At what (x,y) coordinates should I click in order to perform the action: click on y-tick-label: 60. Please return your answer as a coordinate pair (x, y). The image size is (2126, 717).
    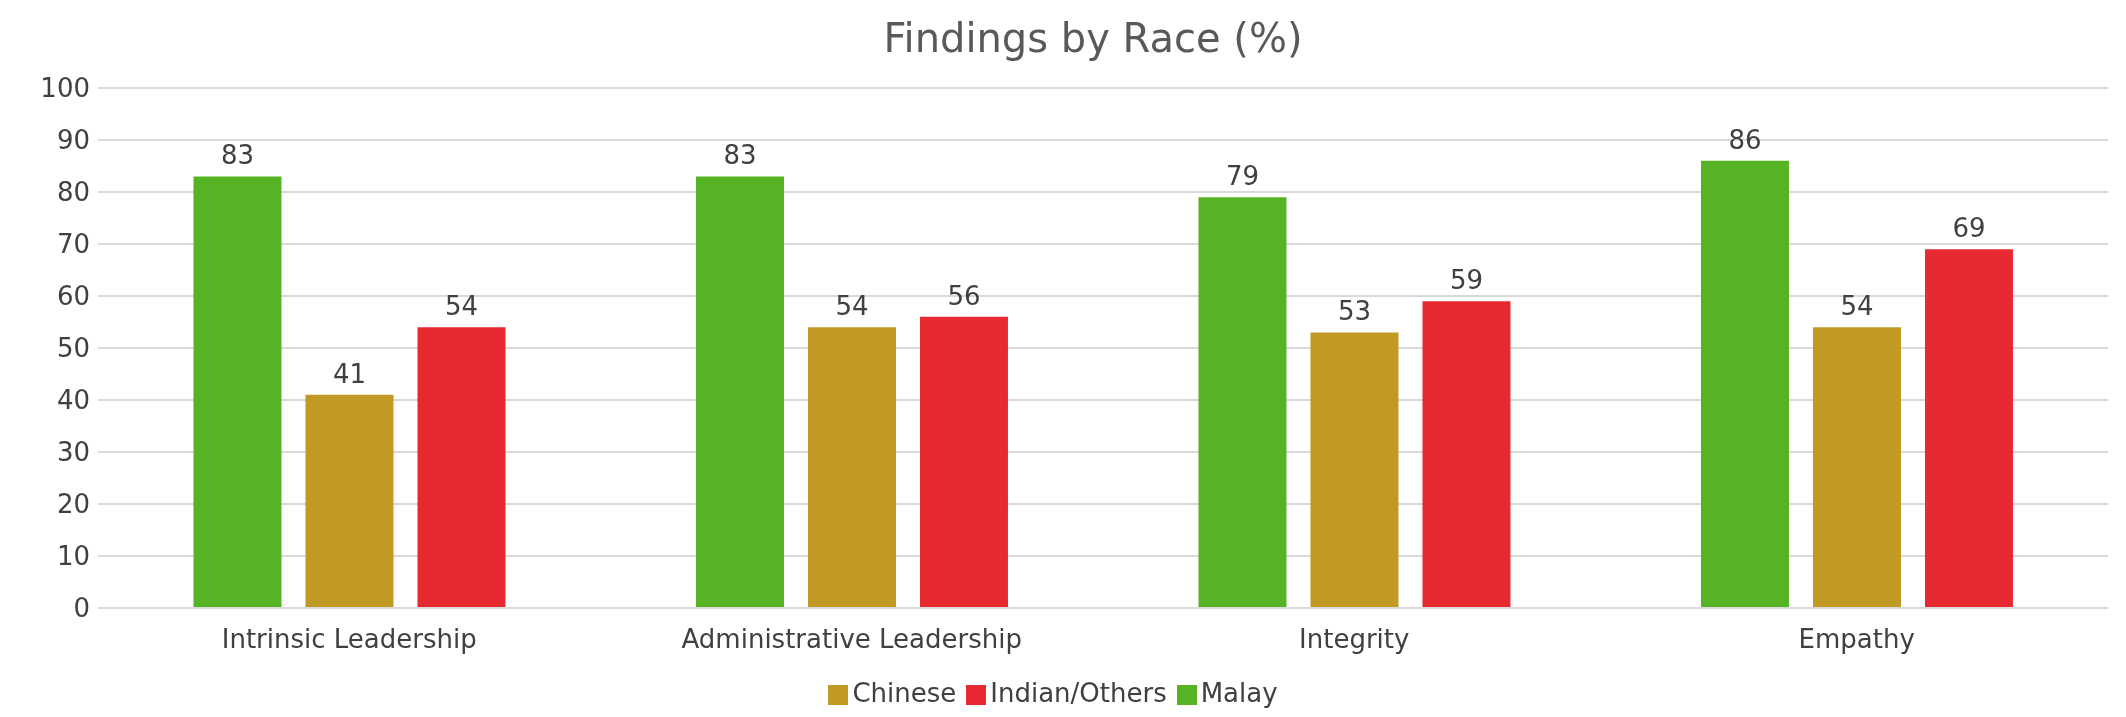
    Looking at the image, I should click on (73, 296).